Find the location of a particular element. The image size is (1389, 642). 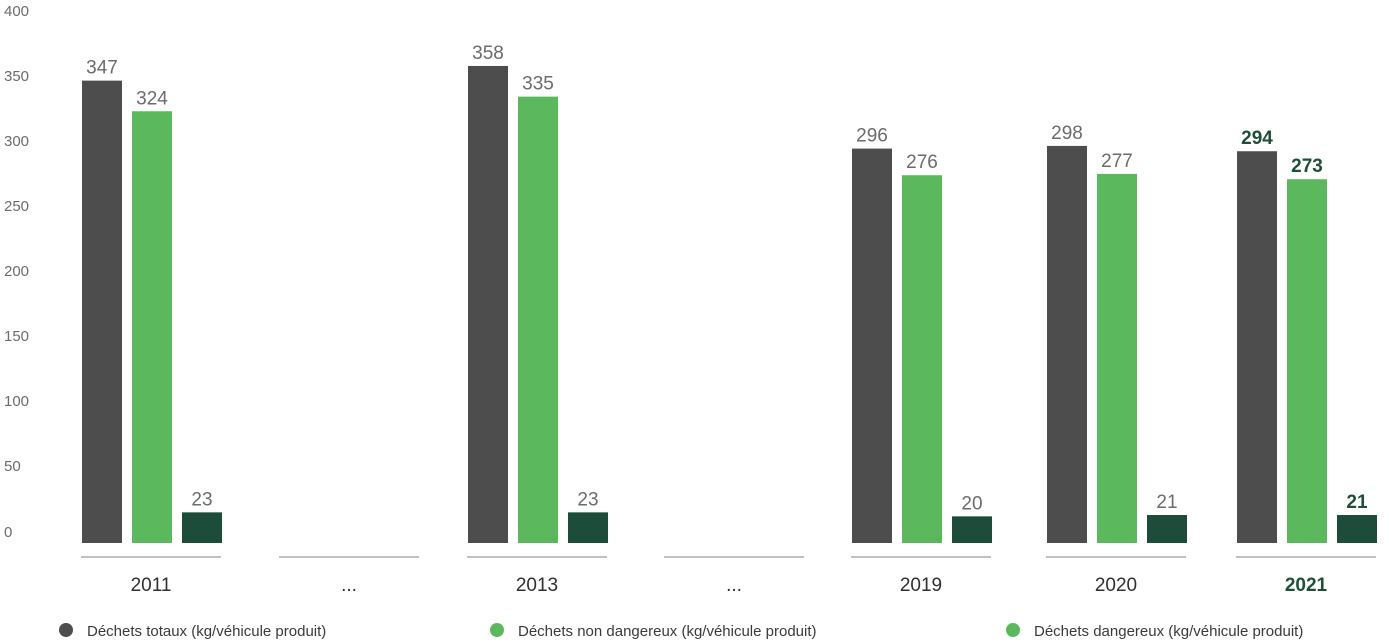

y-tick-label: 100 is located at coordinates (16, 401).